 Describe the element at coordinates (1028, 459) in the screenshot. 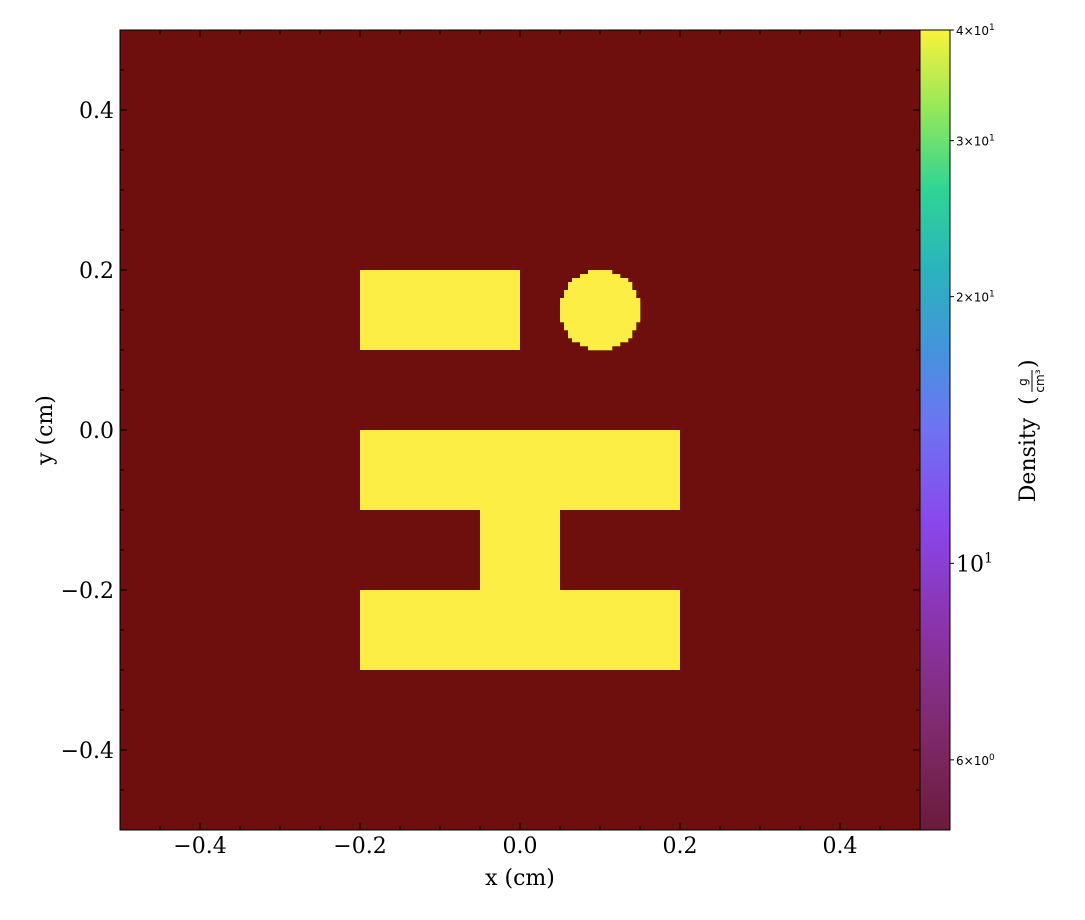

I see `colorbar-label: Density` at that location.